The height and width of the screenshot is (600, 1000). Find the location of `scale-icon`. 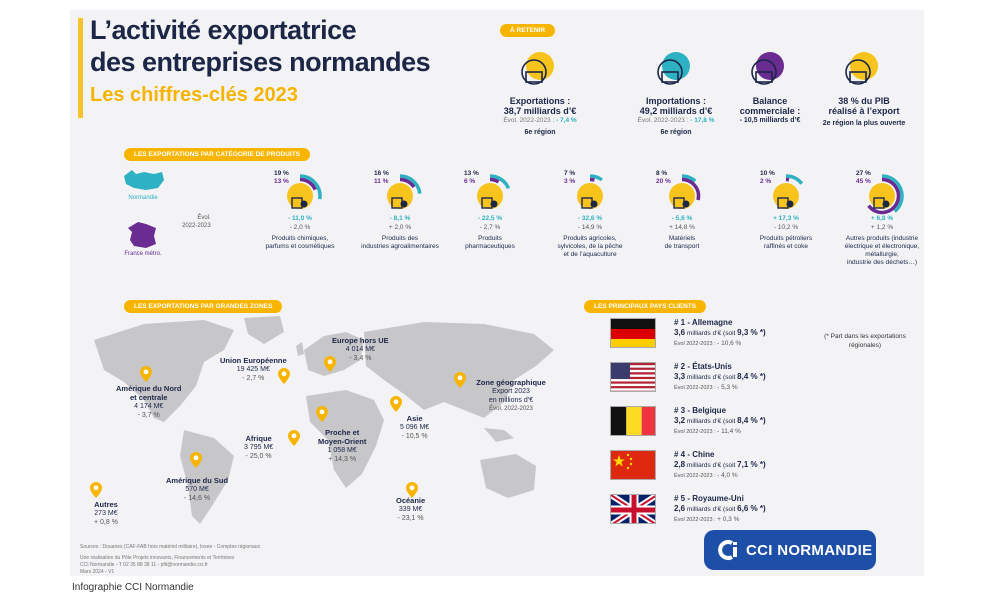

scale-icon is located at coordinates (767, 68).